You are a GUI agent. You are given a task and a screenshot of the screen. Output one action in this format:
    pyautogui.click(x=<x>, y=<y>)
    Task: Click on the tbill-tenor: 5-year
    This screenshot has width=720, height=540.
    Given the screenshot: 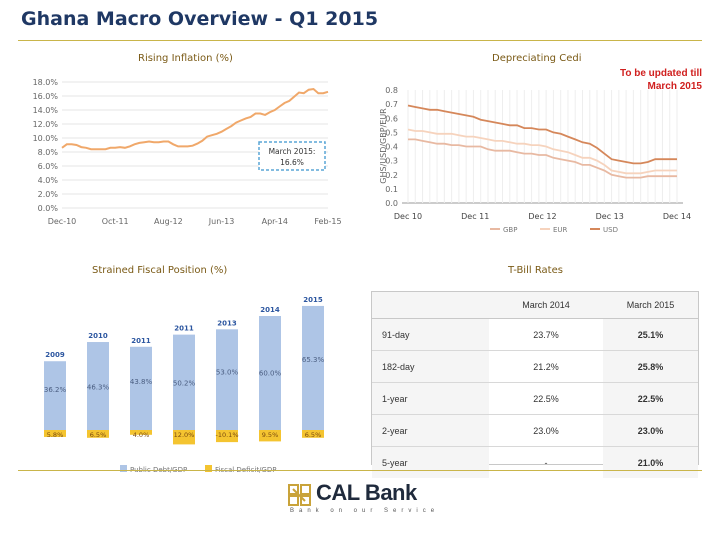 What is the action you would take?
    pyautogui.click(x=430, y=462)
    